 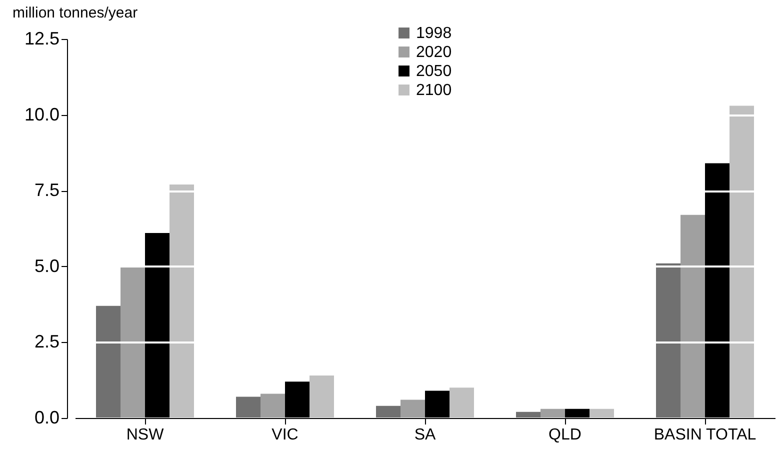 What do you see at coordinates (75, 13) in the screenshot?
I see `y-axis-title: million tonnes/year` at bounding box center [75, 13].